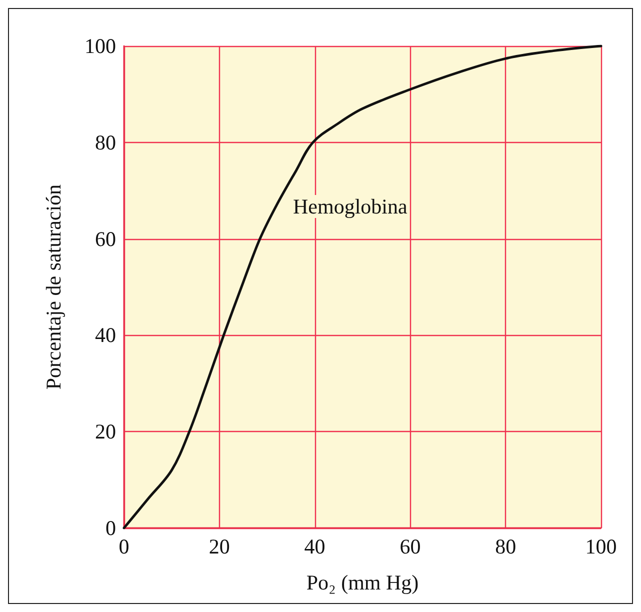 This screenshot has height=612, width=641. What do you see at coordinates (105, 142) in the screenshot?
I see `y-tick-label: 80` at bounding box center [105, 142].